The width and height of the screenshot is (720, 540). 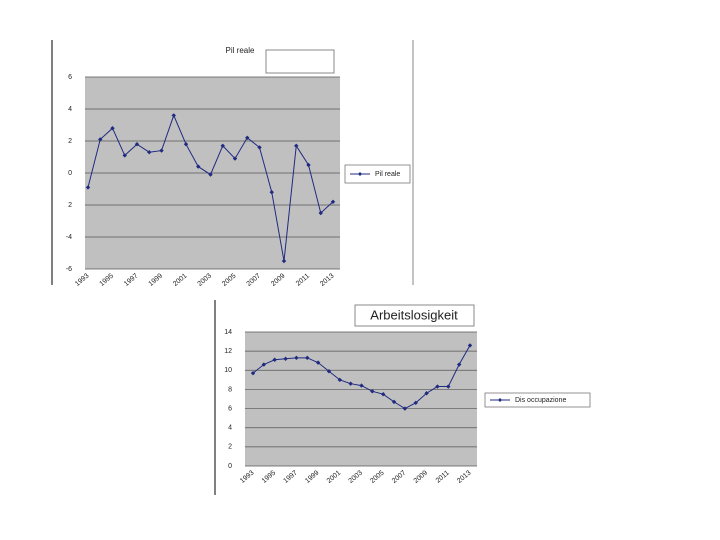 I want to click on y-tick-label: -4, so click(x=69, y=237).